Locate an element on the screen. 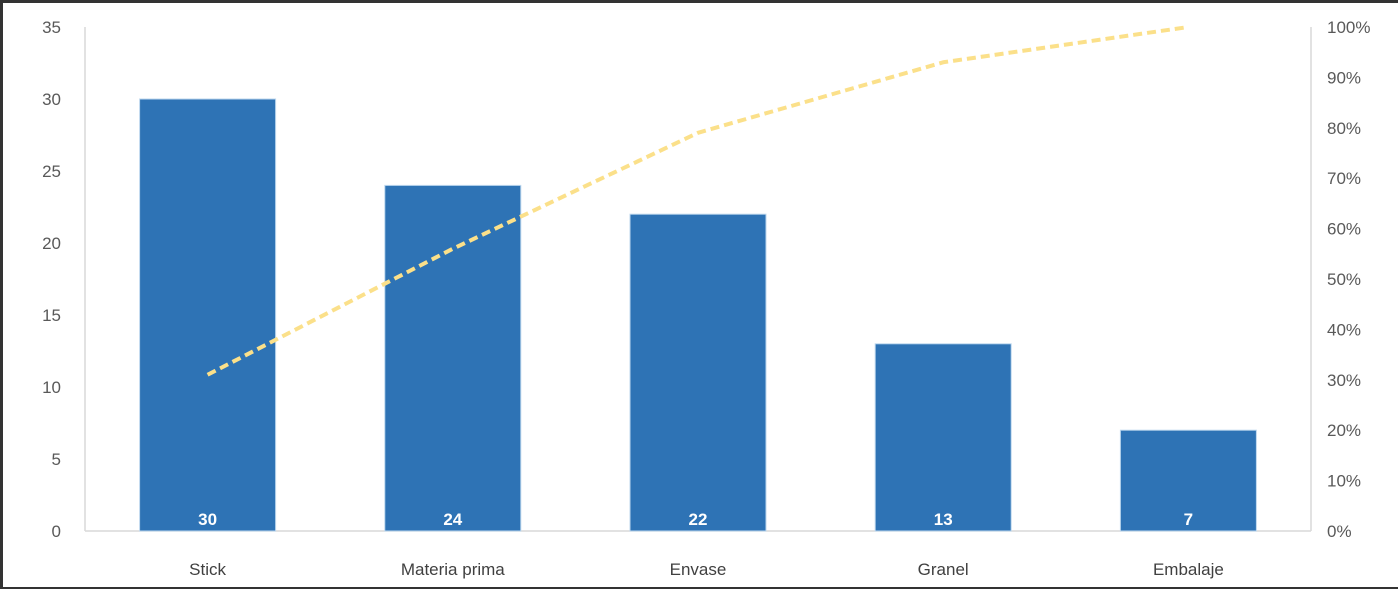  bar-data-label: 13 is located at coordinates (943, 519).